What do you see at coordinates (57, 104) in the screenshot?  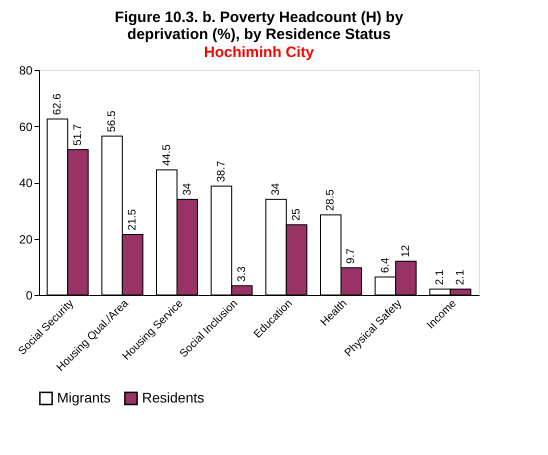 I see `data-label: 62.6` at bounding box center [57, 104].